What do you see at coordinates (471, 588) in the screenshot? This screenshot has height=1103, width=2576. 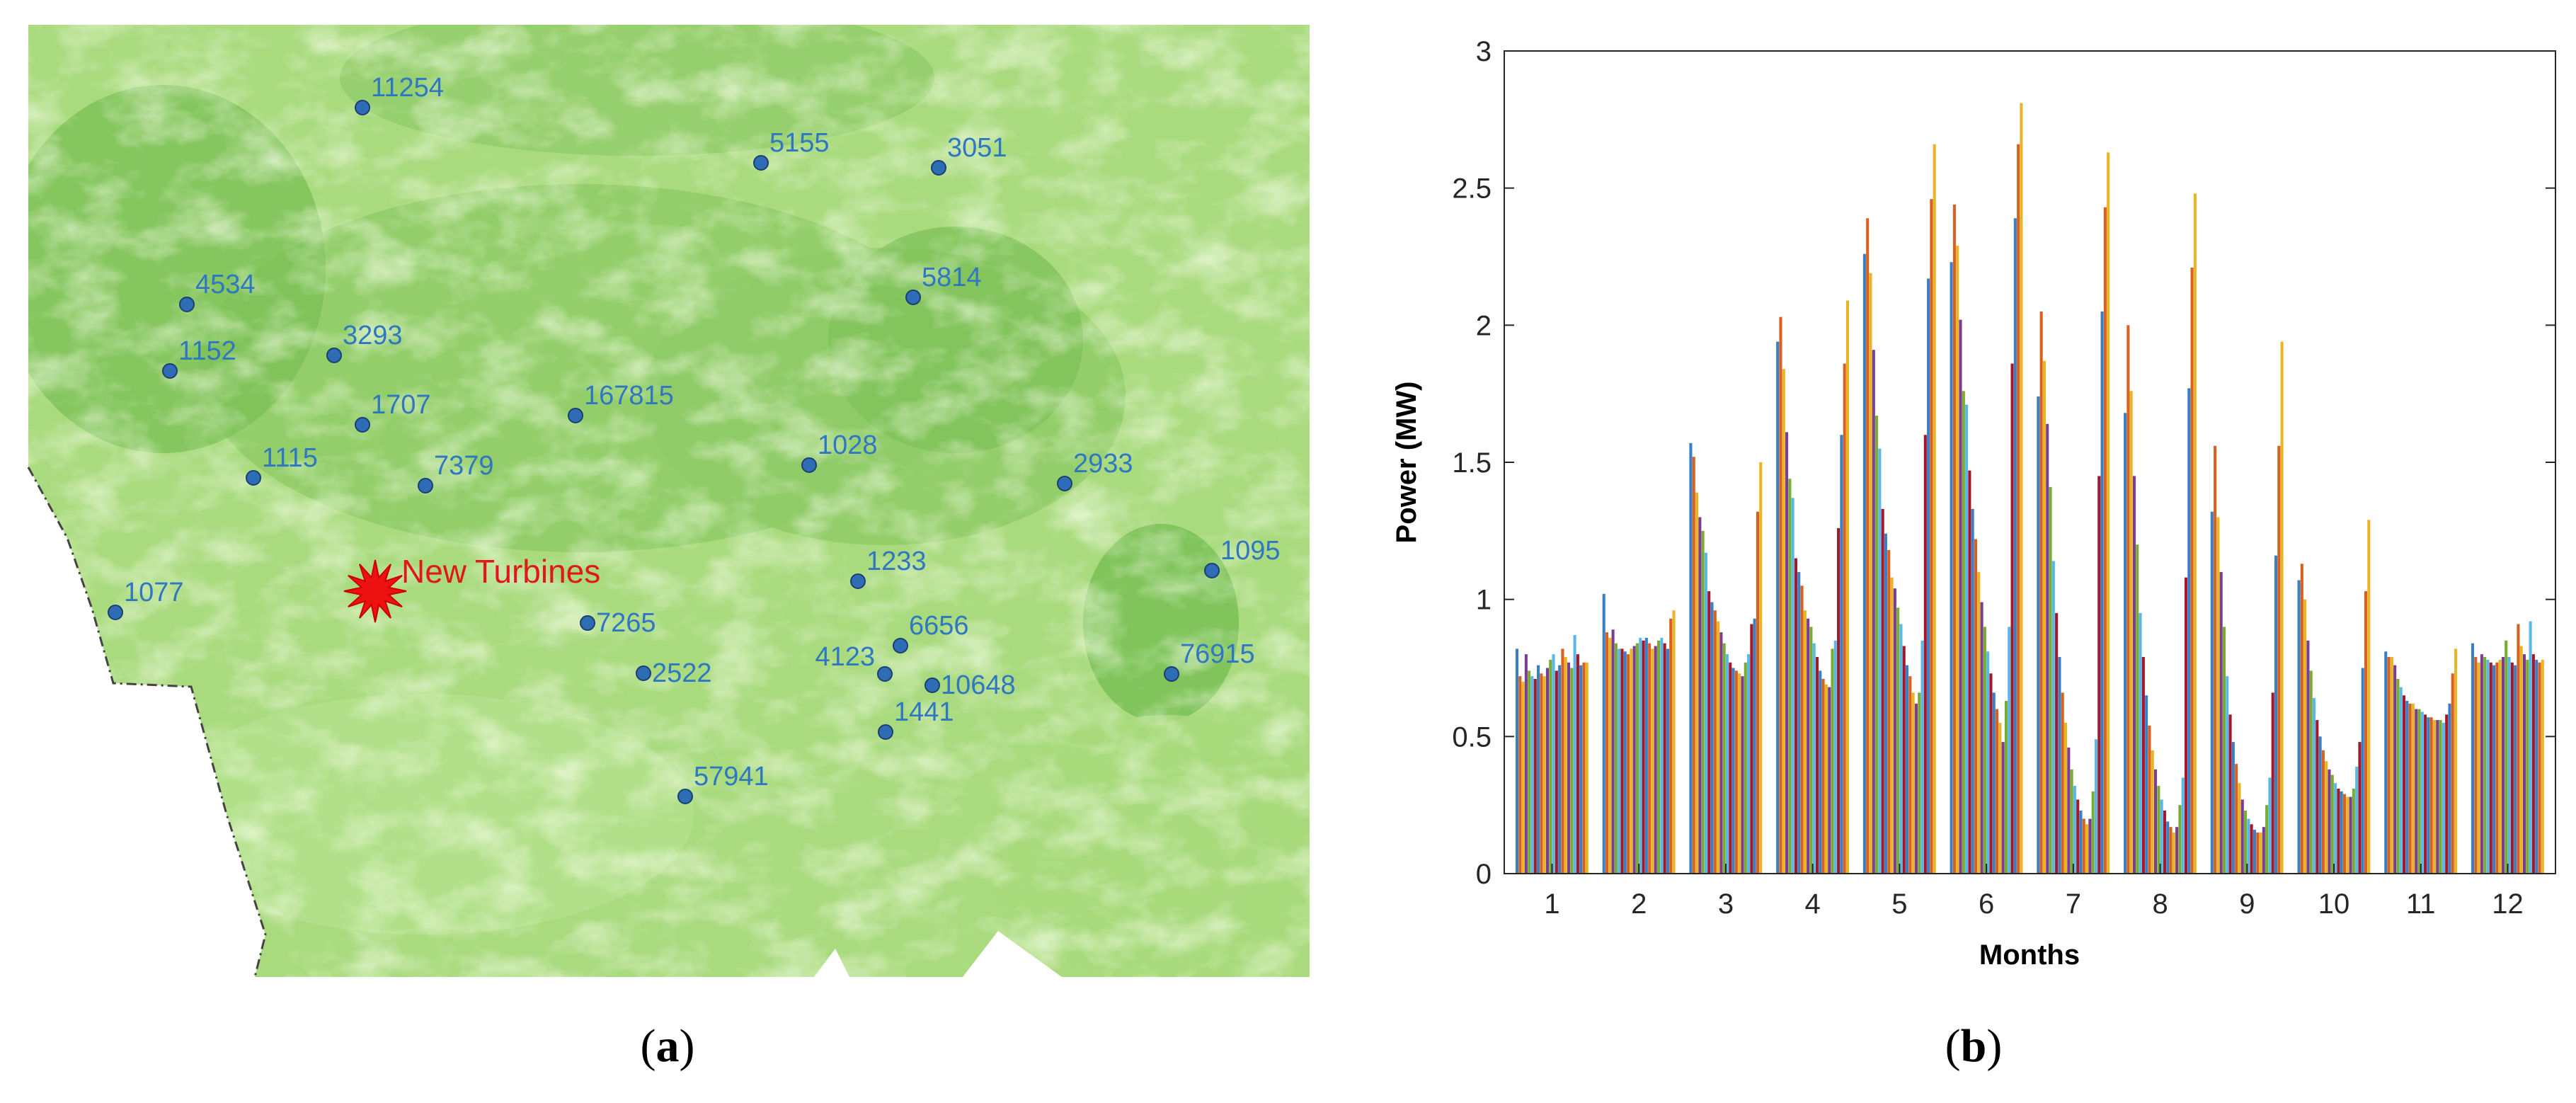 I see `new-turbines-marker: New Turbines` at bounding box center [471, 588].